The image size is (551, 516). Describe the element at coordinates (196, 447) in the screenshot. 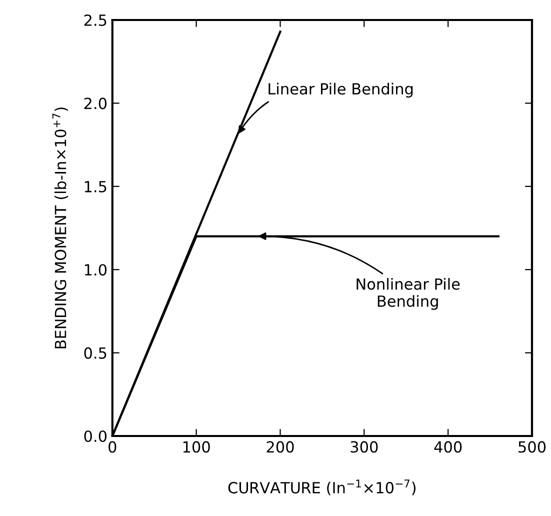

I see `x-tick-label: 100` at that location.